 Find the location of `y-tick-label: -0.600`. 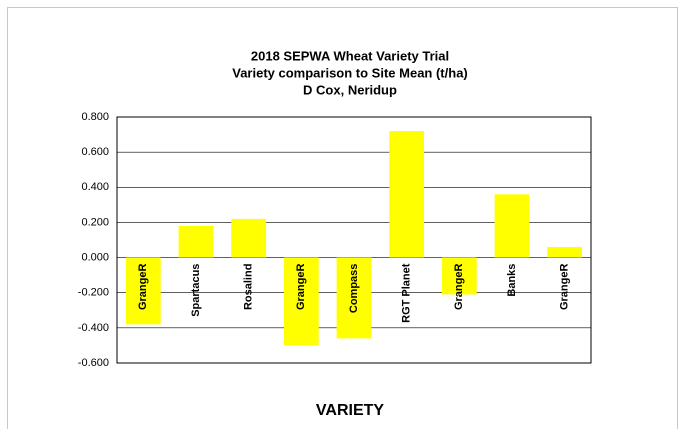

y-tick-label: -0.600 is located at coordinates (93, 363).